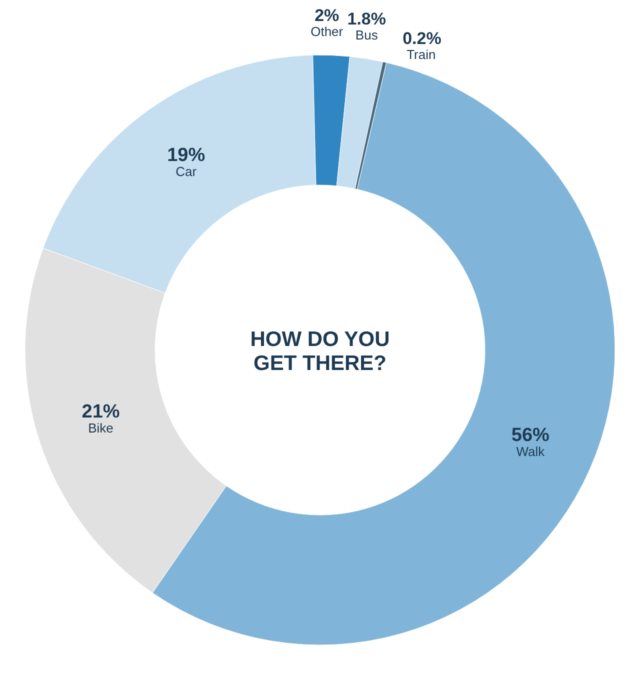 The width and height of the screenshot is (640, 679). What do you see at coordinates (531, 451) in the screenshot?
I see `slice-label: Walk` at bounding box center [531, 451].